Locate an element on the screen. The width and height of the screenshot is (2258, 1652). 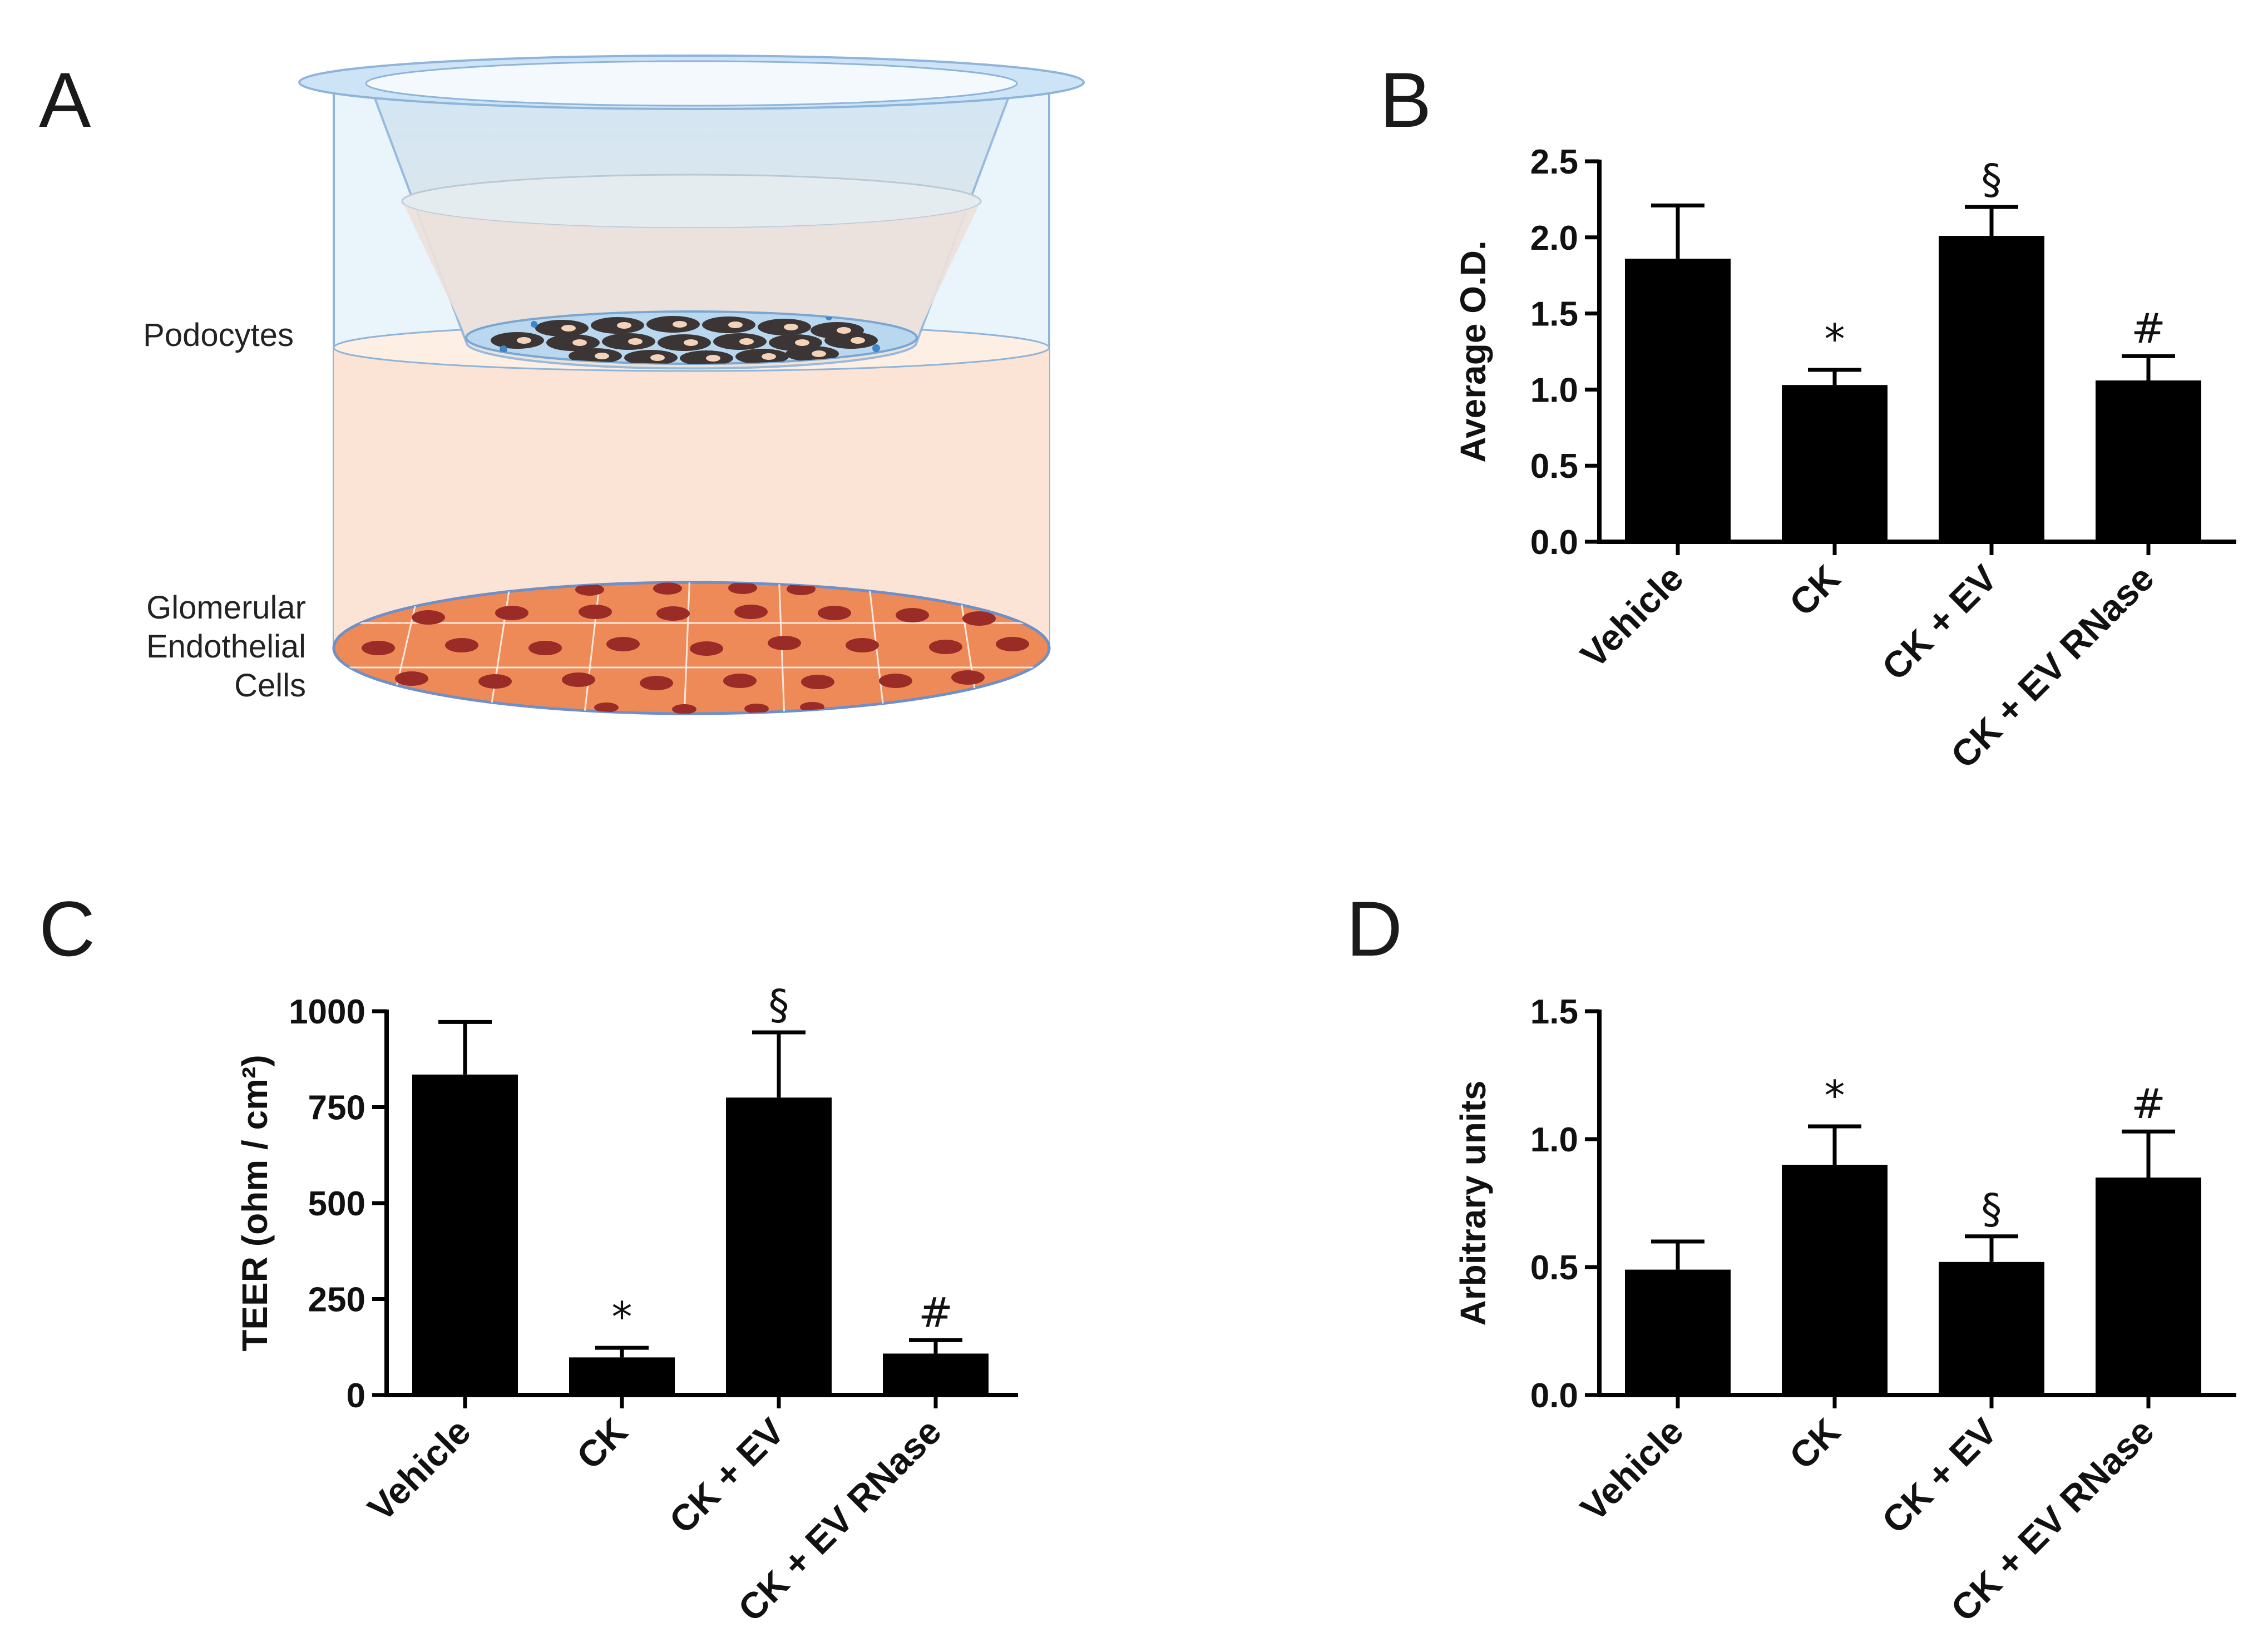
chart-b-ytick-label: 0.5 is located at coordinates (1554, 466).